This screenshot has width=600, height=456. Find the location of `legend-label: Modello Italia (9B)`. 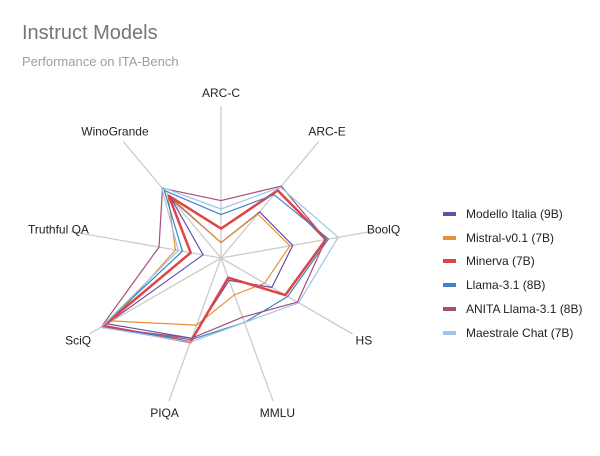

legend-label: Modello Italia (9B) is located at coordinates (514, 213).